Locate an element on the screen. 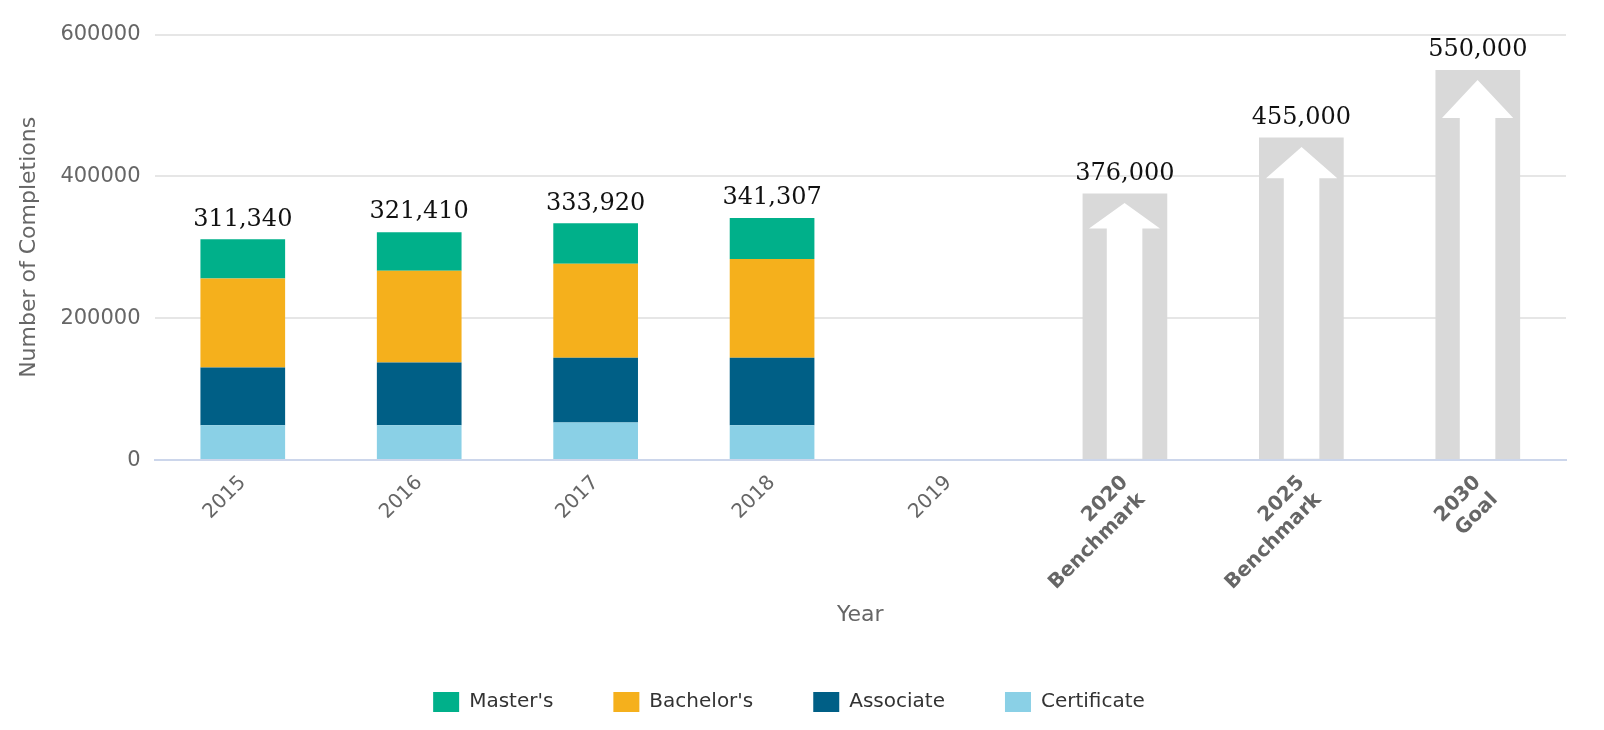 This screenshot has width=1604, height=730. total-label: 455,000 is located at coordinates (1301, 115).